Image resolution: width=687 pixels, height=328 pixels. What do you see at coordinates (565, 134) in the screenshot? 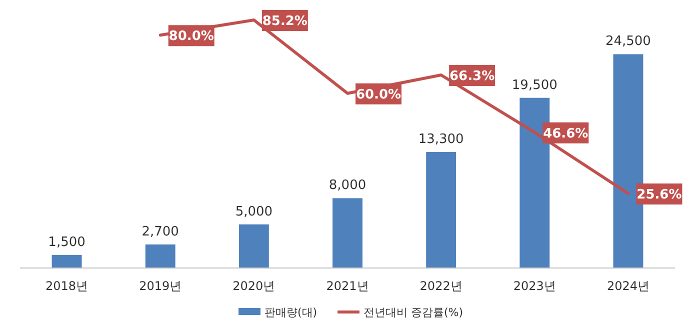
I see `data-label: 46.6%` at bounding box center [565, 134].